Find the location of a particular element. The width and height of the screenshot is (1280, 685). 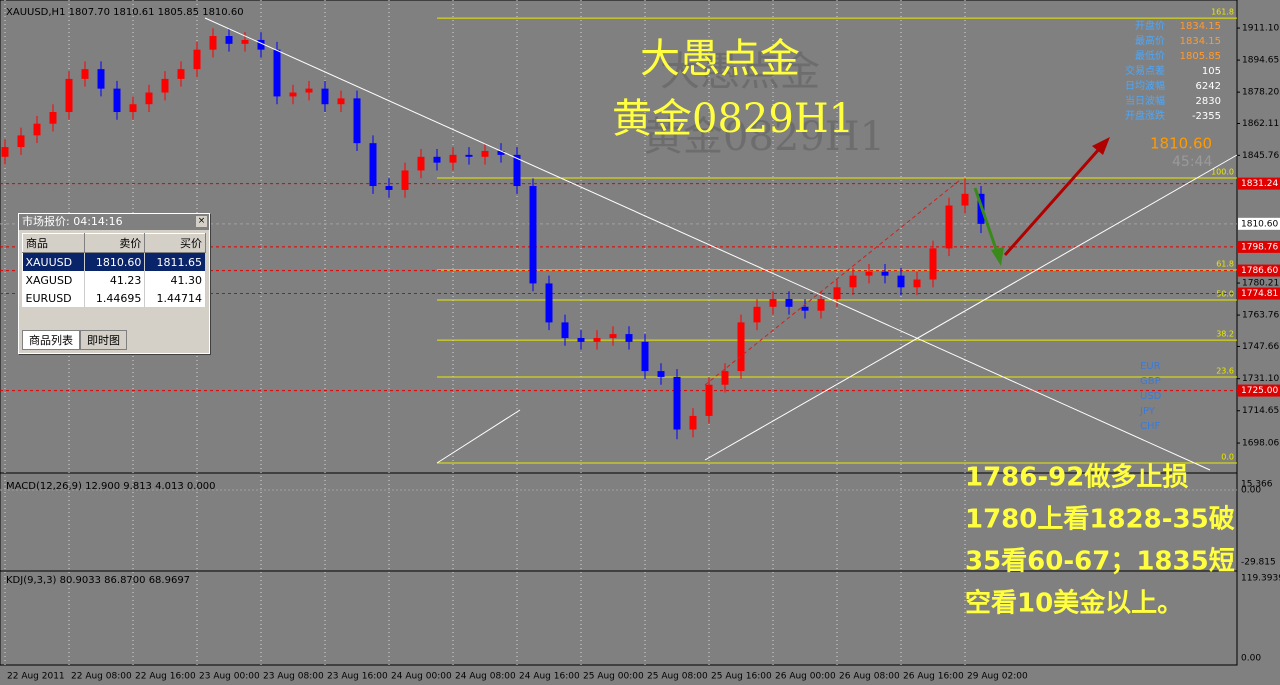

price-marker-label: 1810.60 is located at coordinates (1259, 224).